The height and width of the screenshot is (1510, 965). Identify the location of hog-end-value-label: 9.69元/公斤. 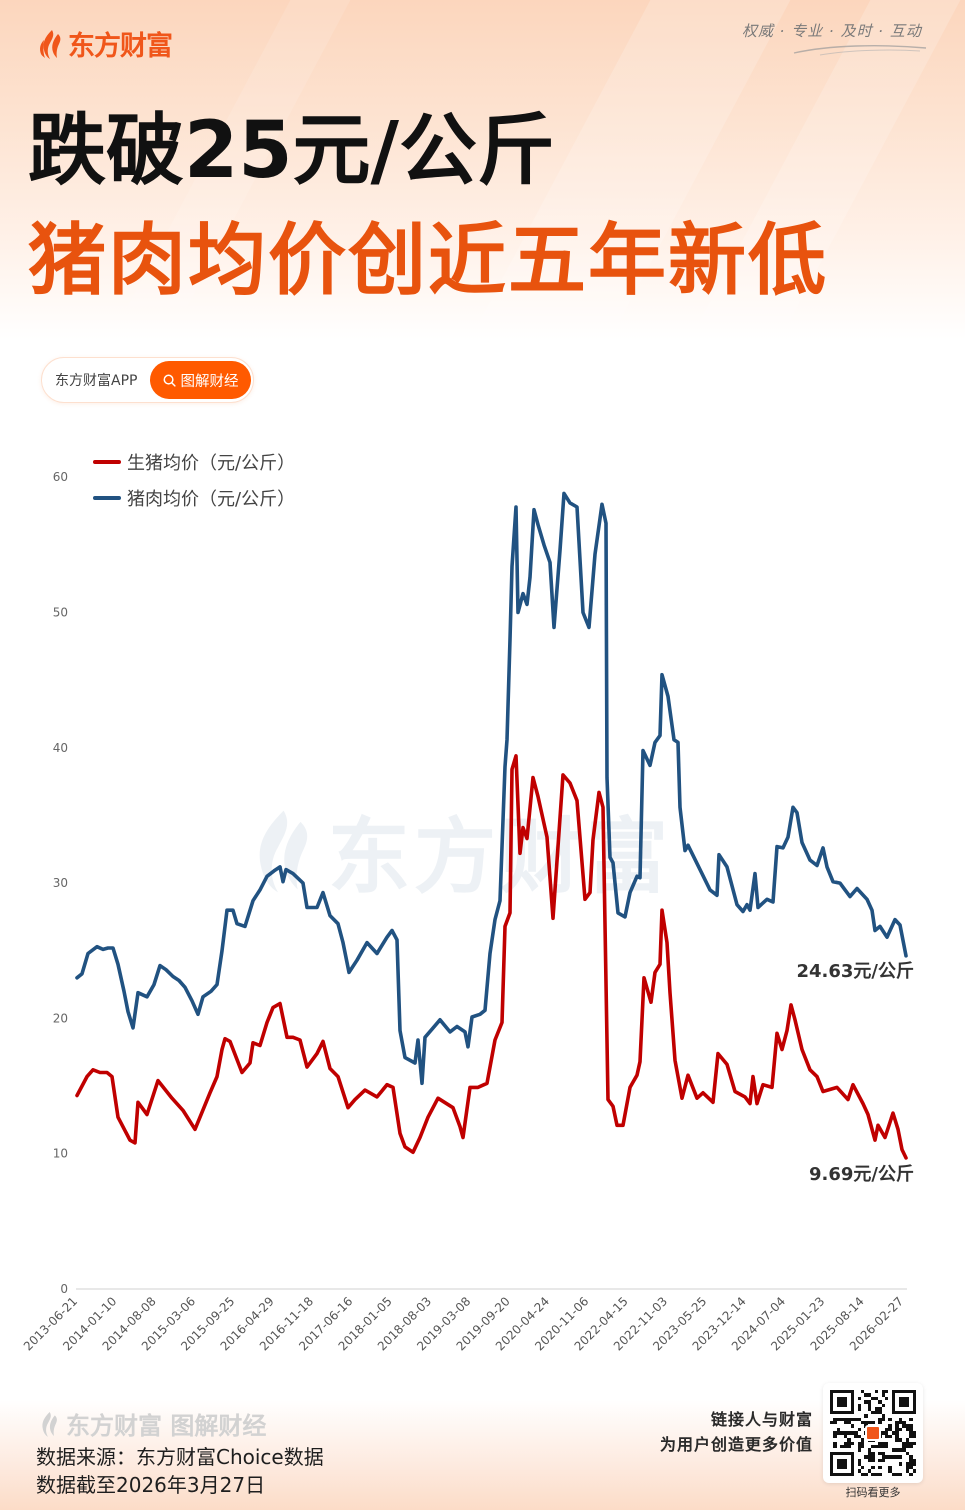
(861, 1174).